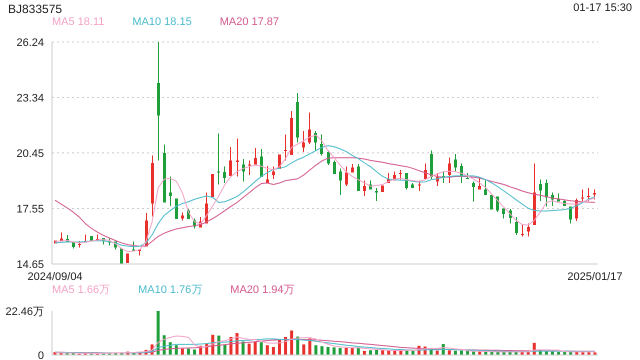  I want to click on text: MA5 1.66万, so click(81, 290).